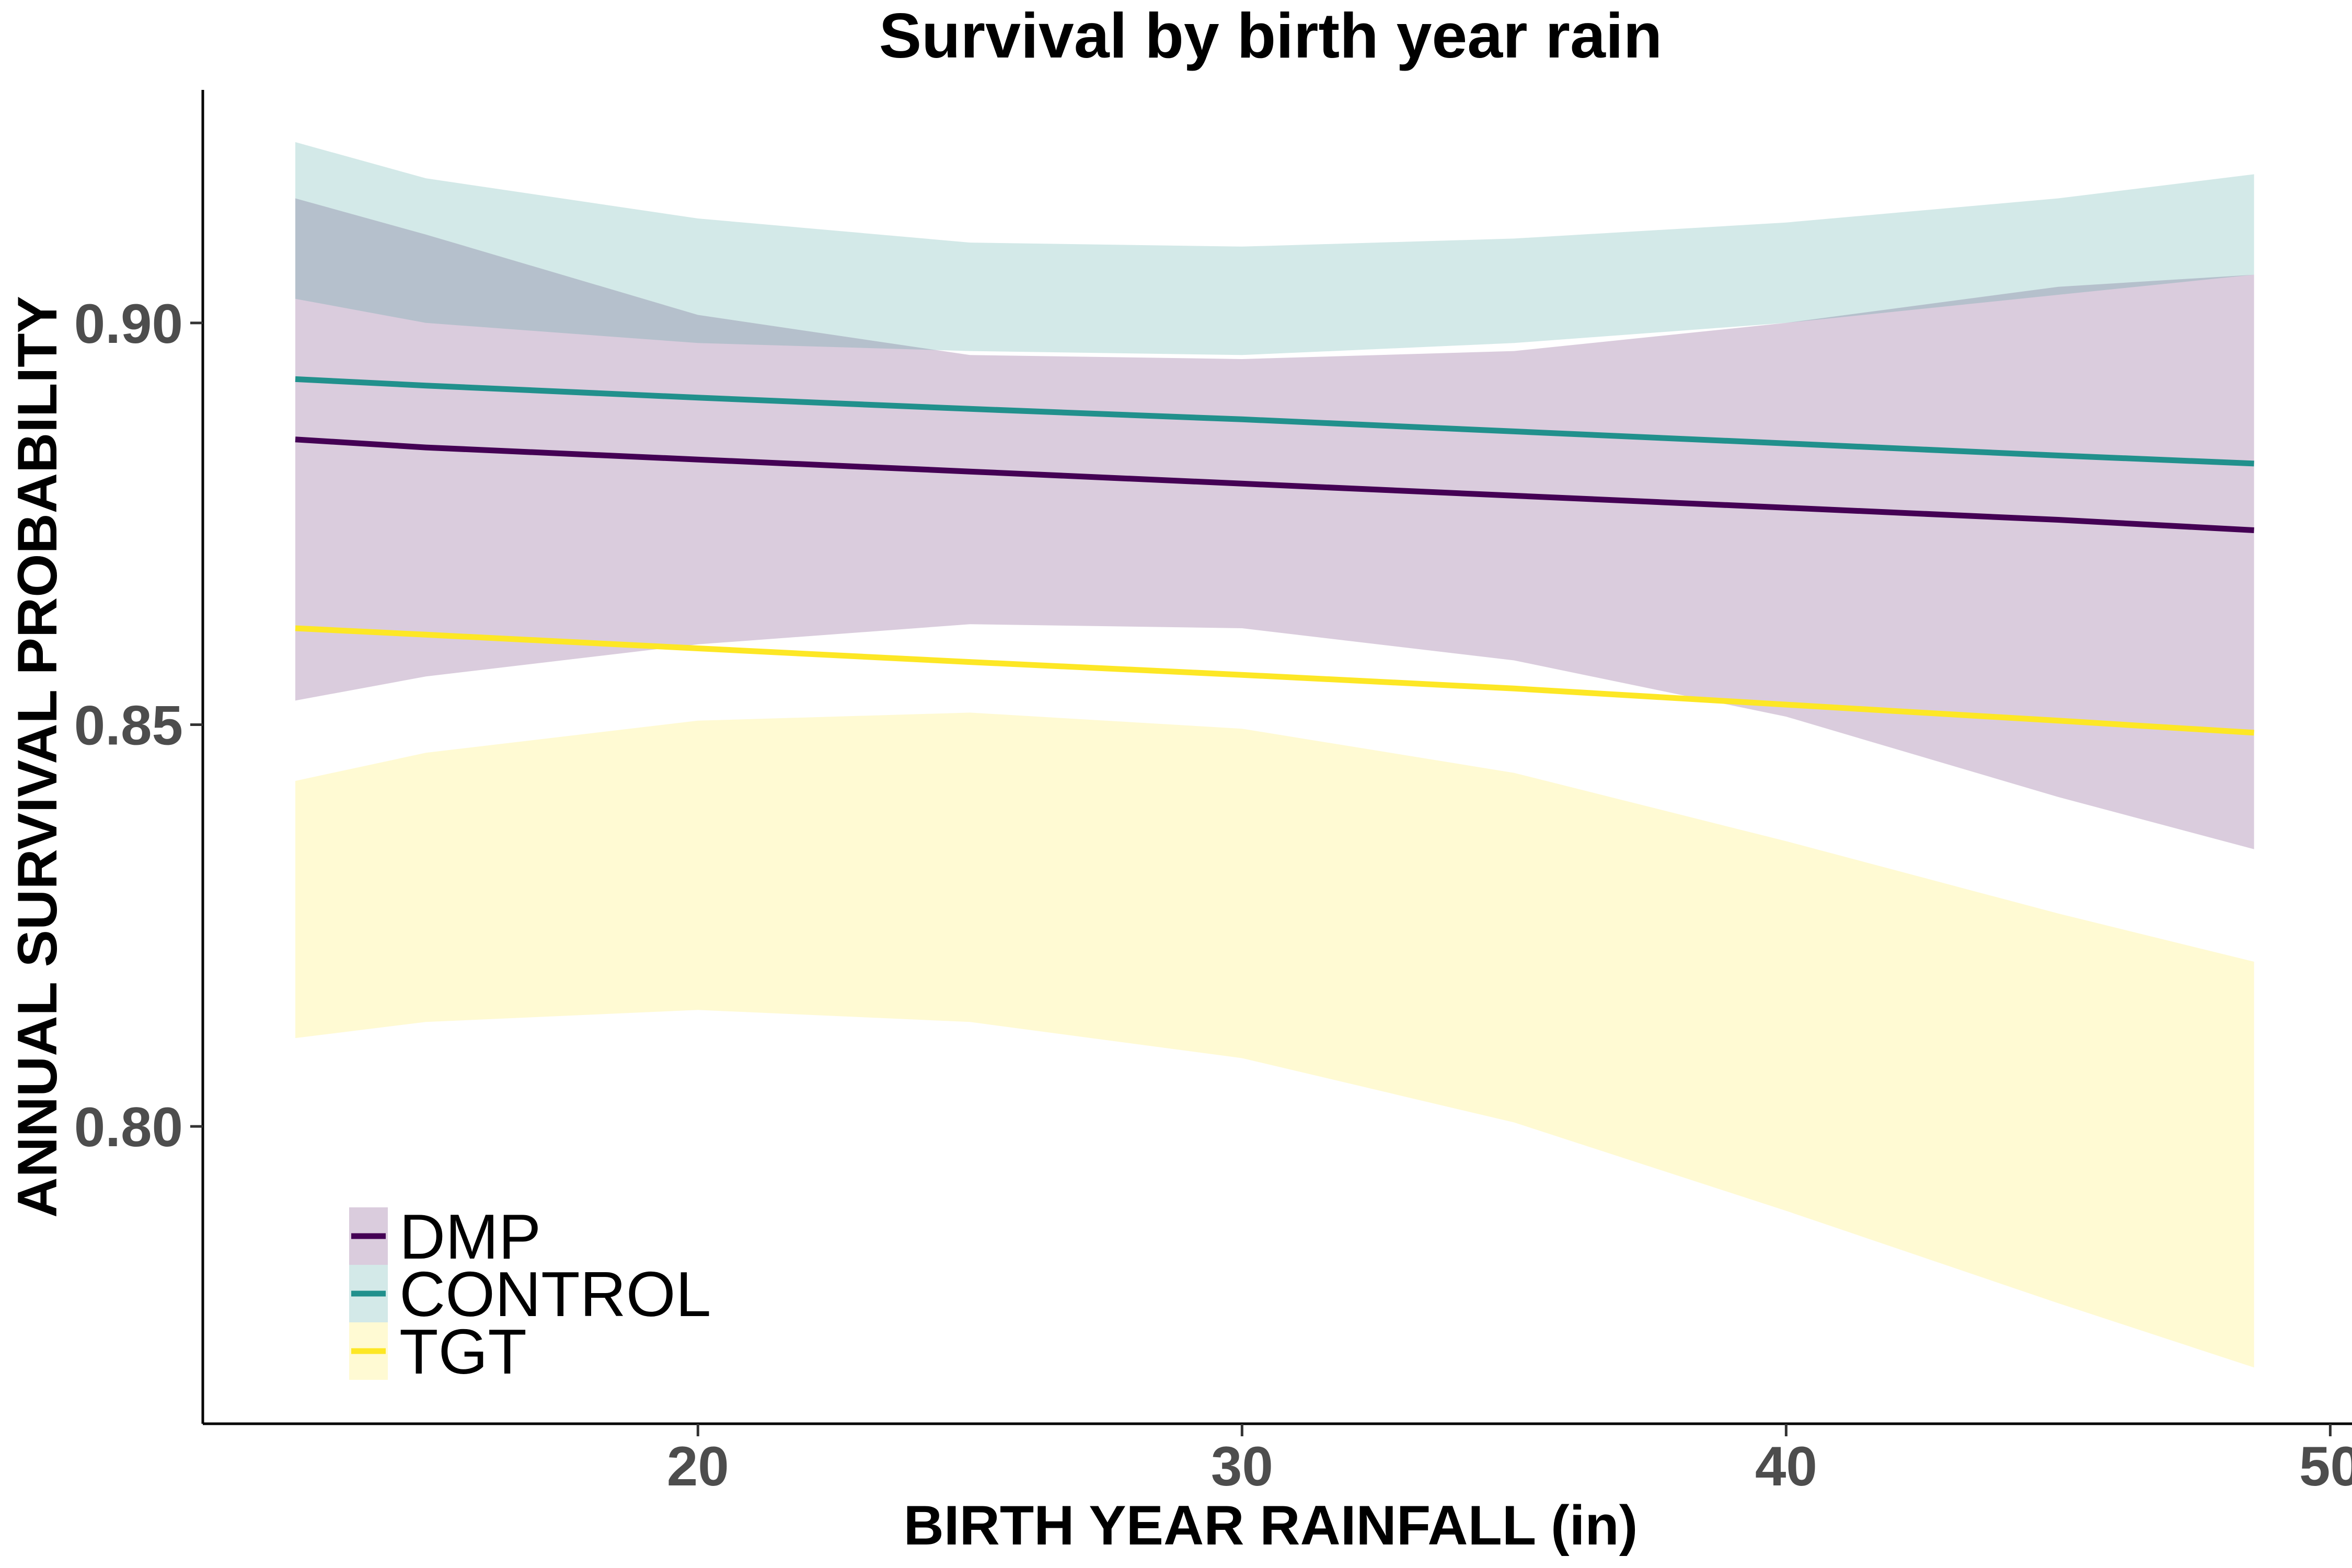  Describe the element at coordinates (470, 1236) in the screenshot. I see `legend-label: DMP` at that location.